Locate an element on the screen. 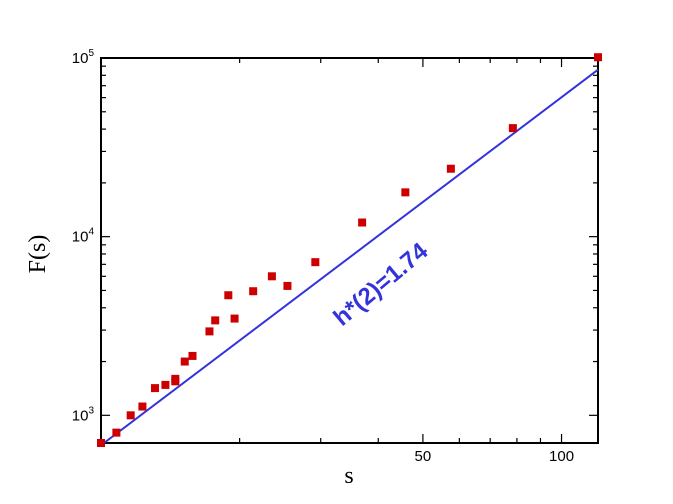  x-tick-label: 100 is located at coordinates (561, 456).